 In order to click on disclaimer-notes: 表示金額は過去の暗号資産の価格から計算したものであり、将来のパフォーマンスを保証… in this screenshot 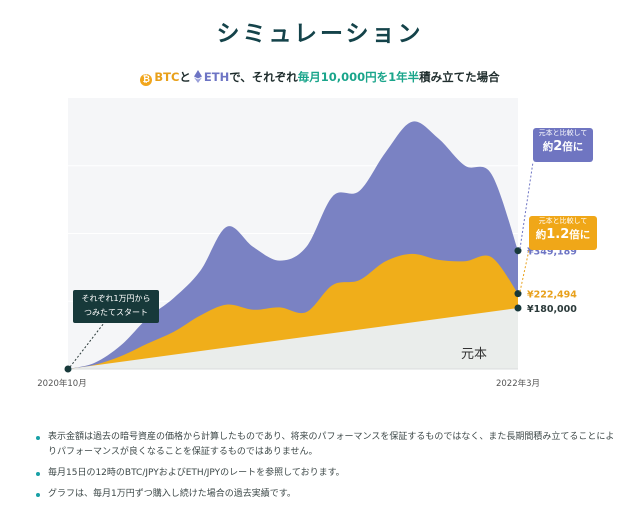, I will do `click(326, 469)`.